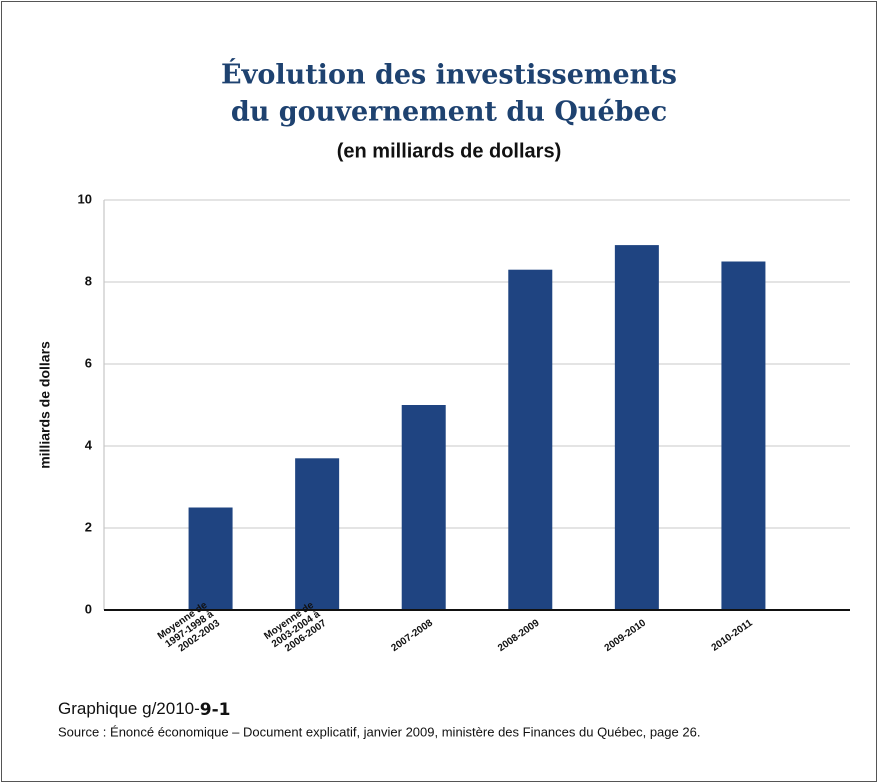 The height and width of the screenshot is (783, 878). What do you see at coordinates (88, 608) in the screenshot?
I see `y-tick-label: 0` at bounding box center [88, 608].